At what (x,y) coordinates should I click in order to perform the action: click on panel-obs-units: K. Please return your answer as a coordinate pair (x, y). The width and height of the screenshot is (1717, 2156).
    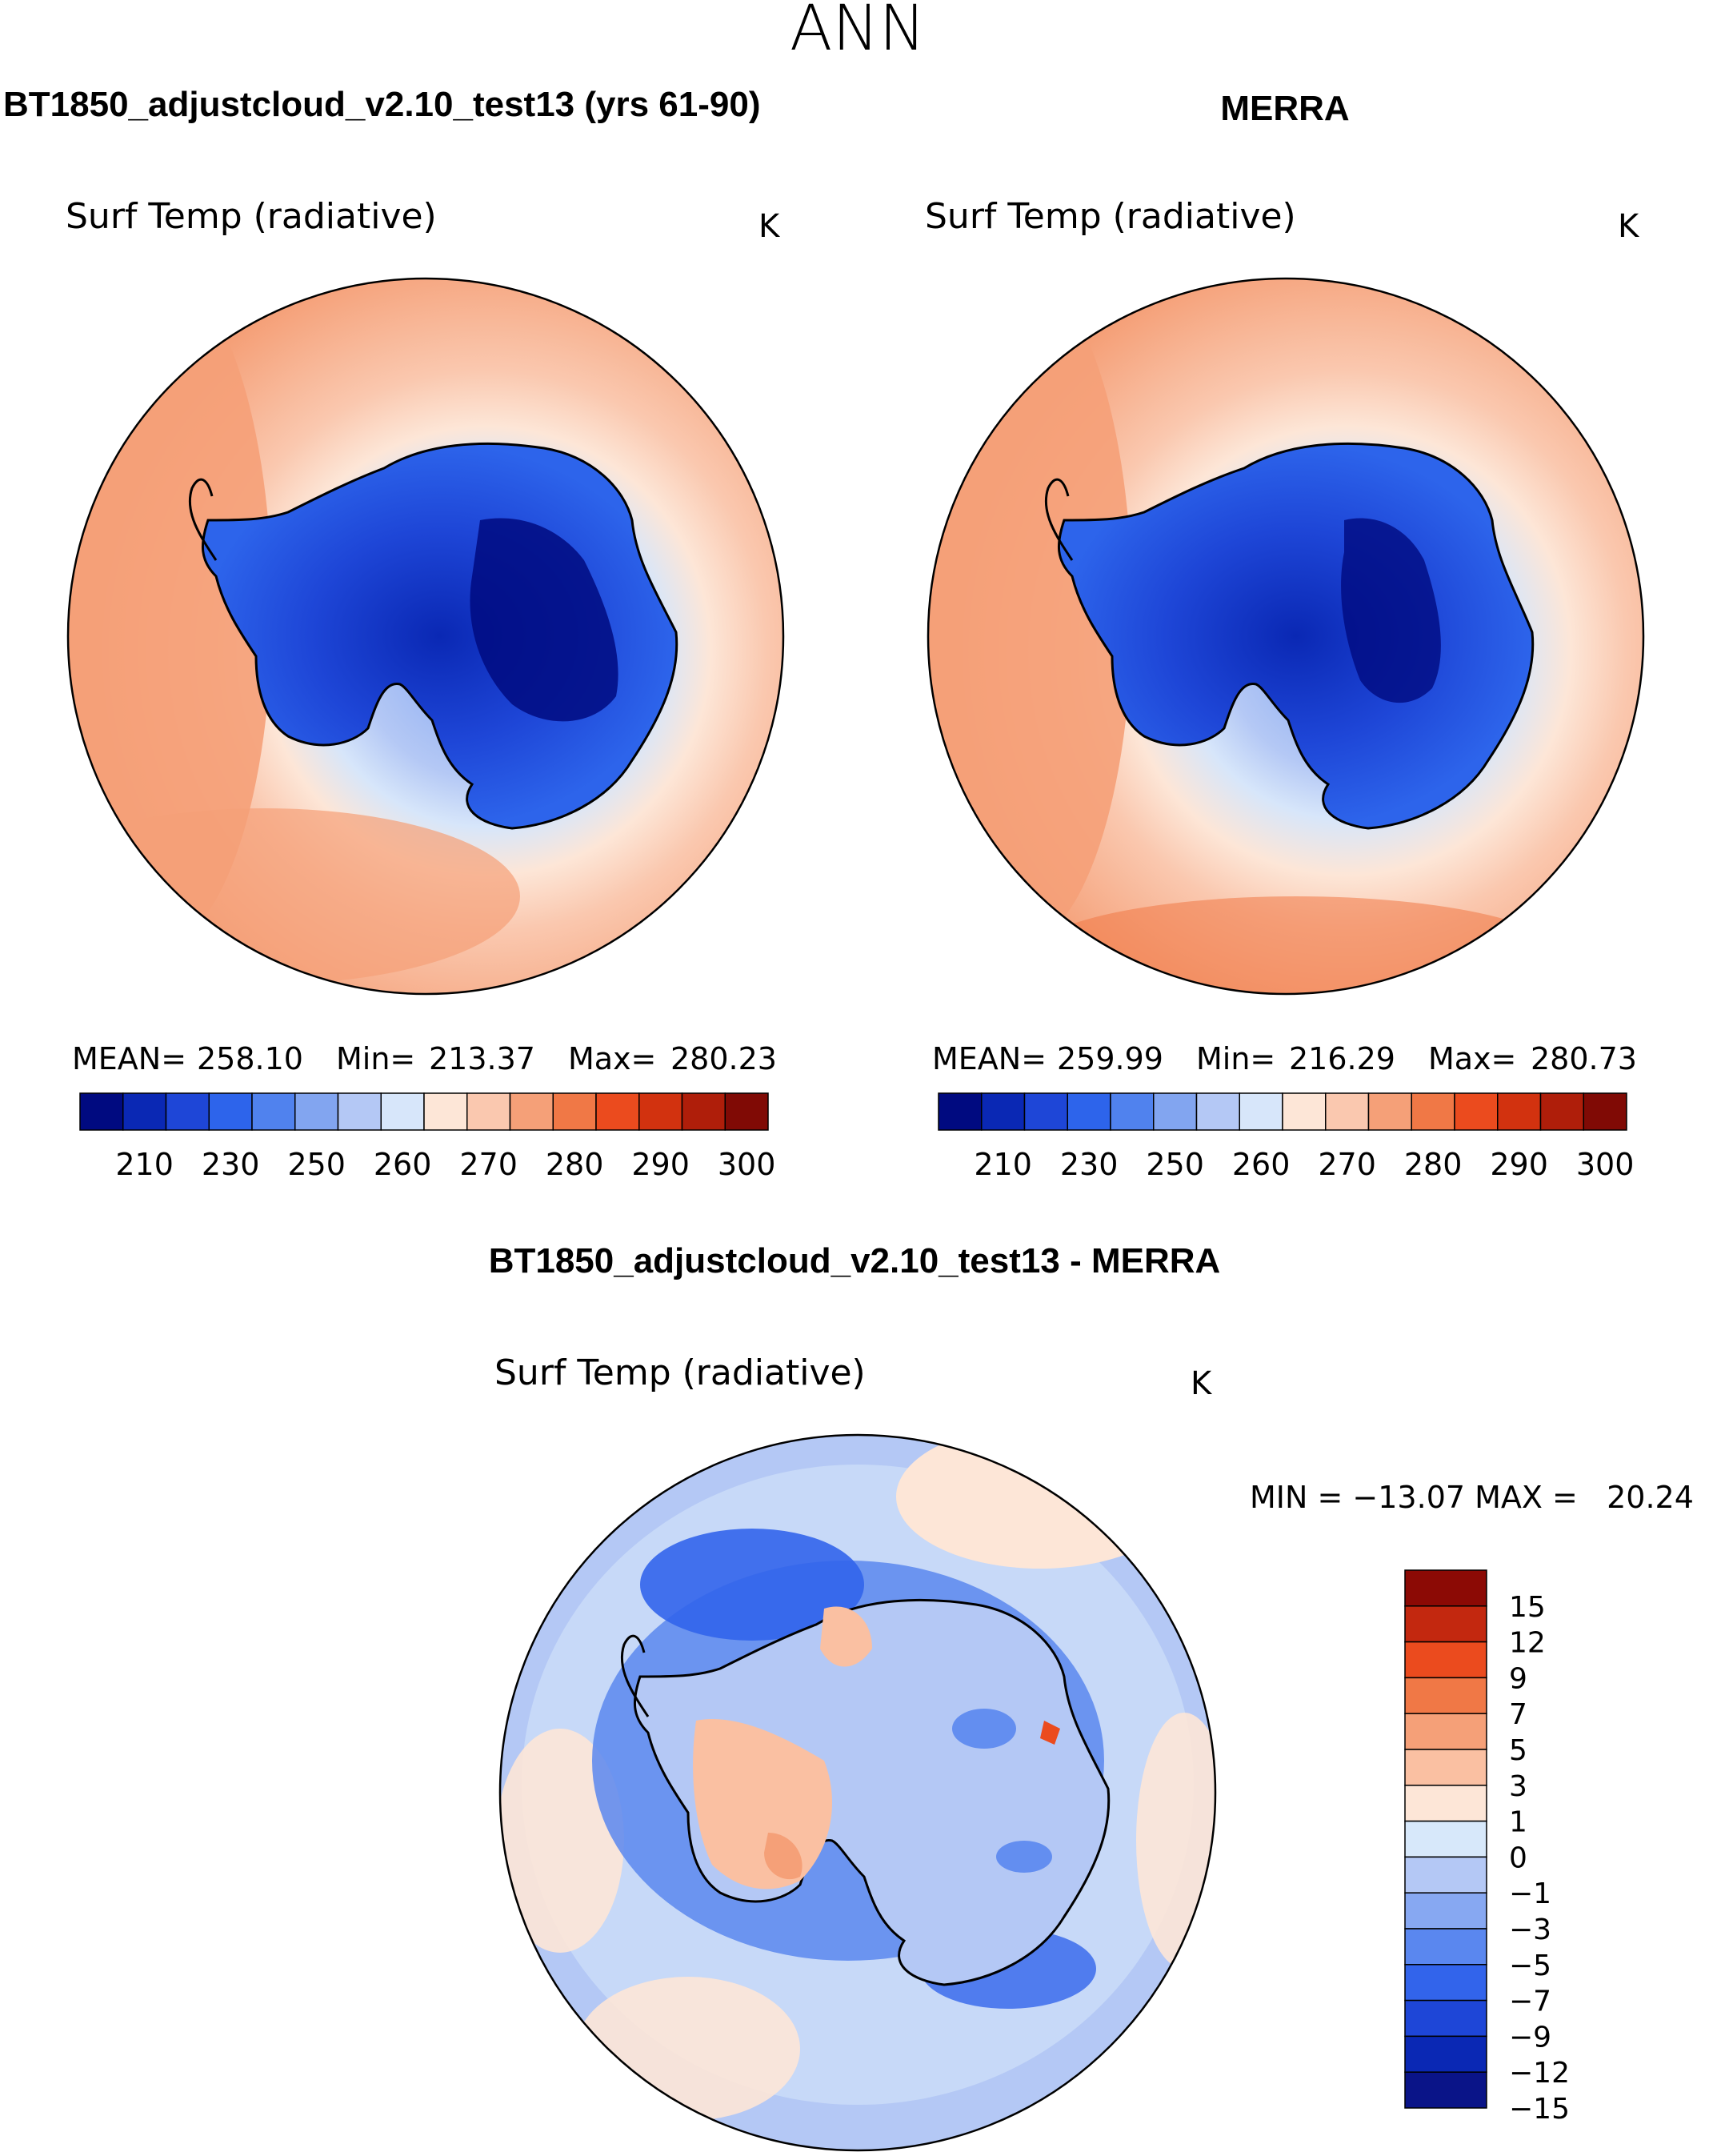
    Looking at the image, I should click on (1629, 226).